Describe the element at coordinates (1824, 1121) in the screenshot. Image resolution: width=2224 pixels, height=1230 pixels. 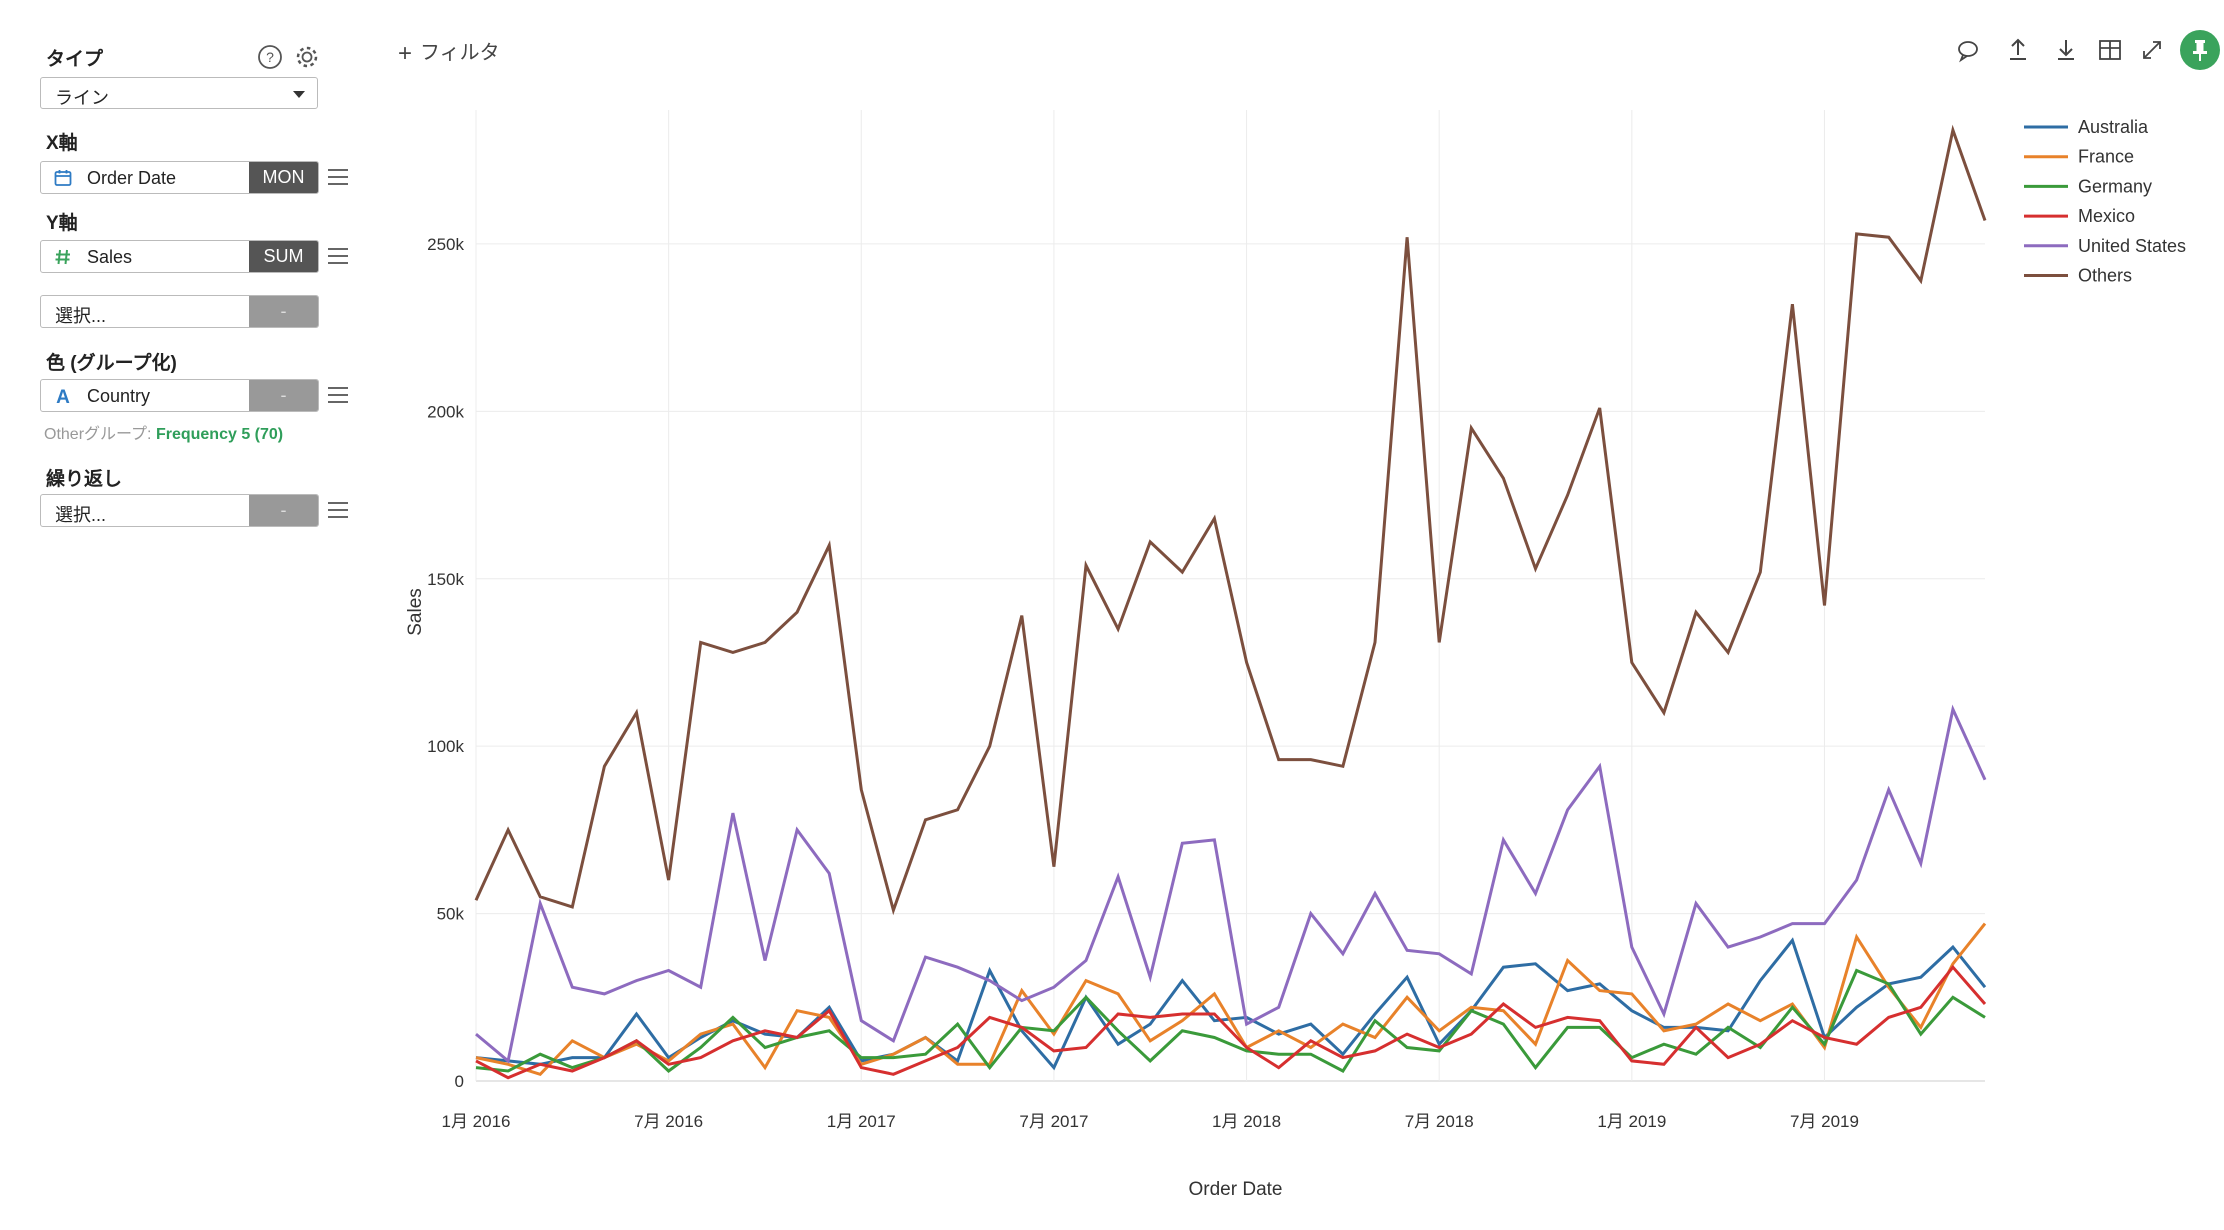
I see `x-tick-label: 7月 2019` at that location.